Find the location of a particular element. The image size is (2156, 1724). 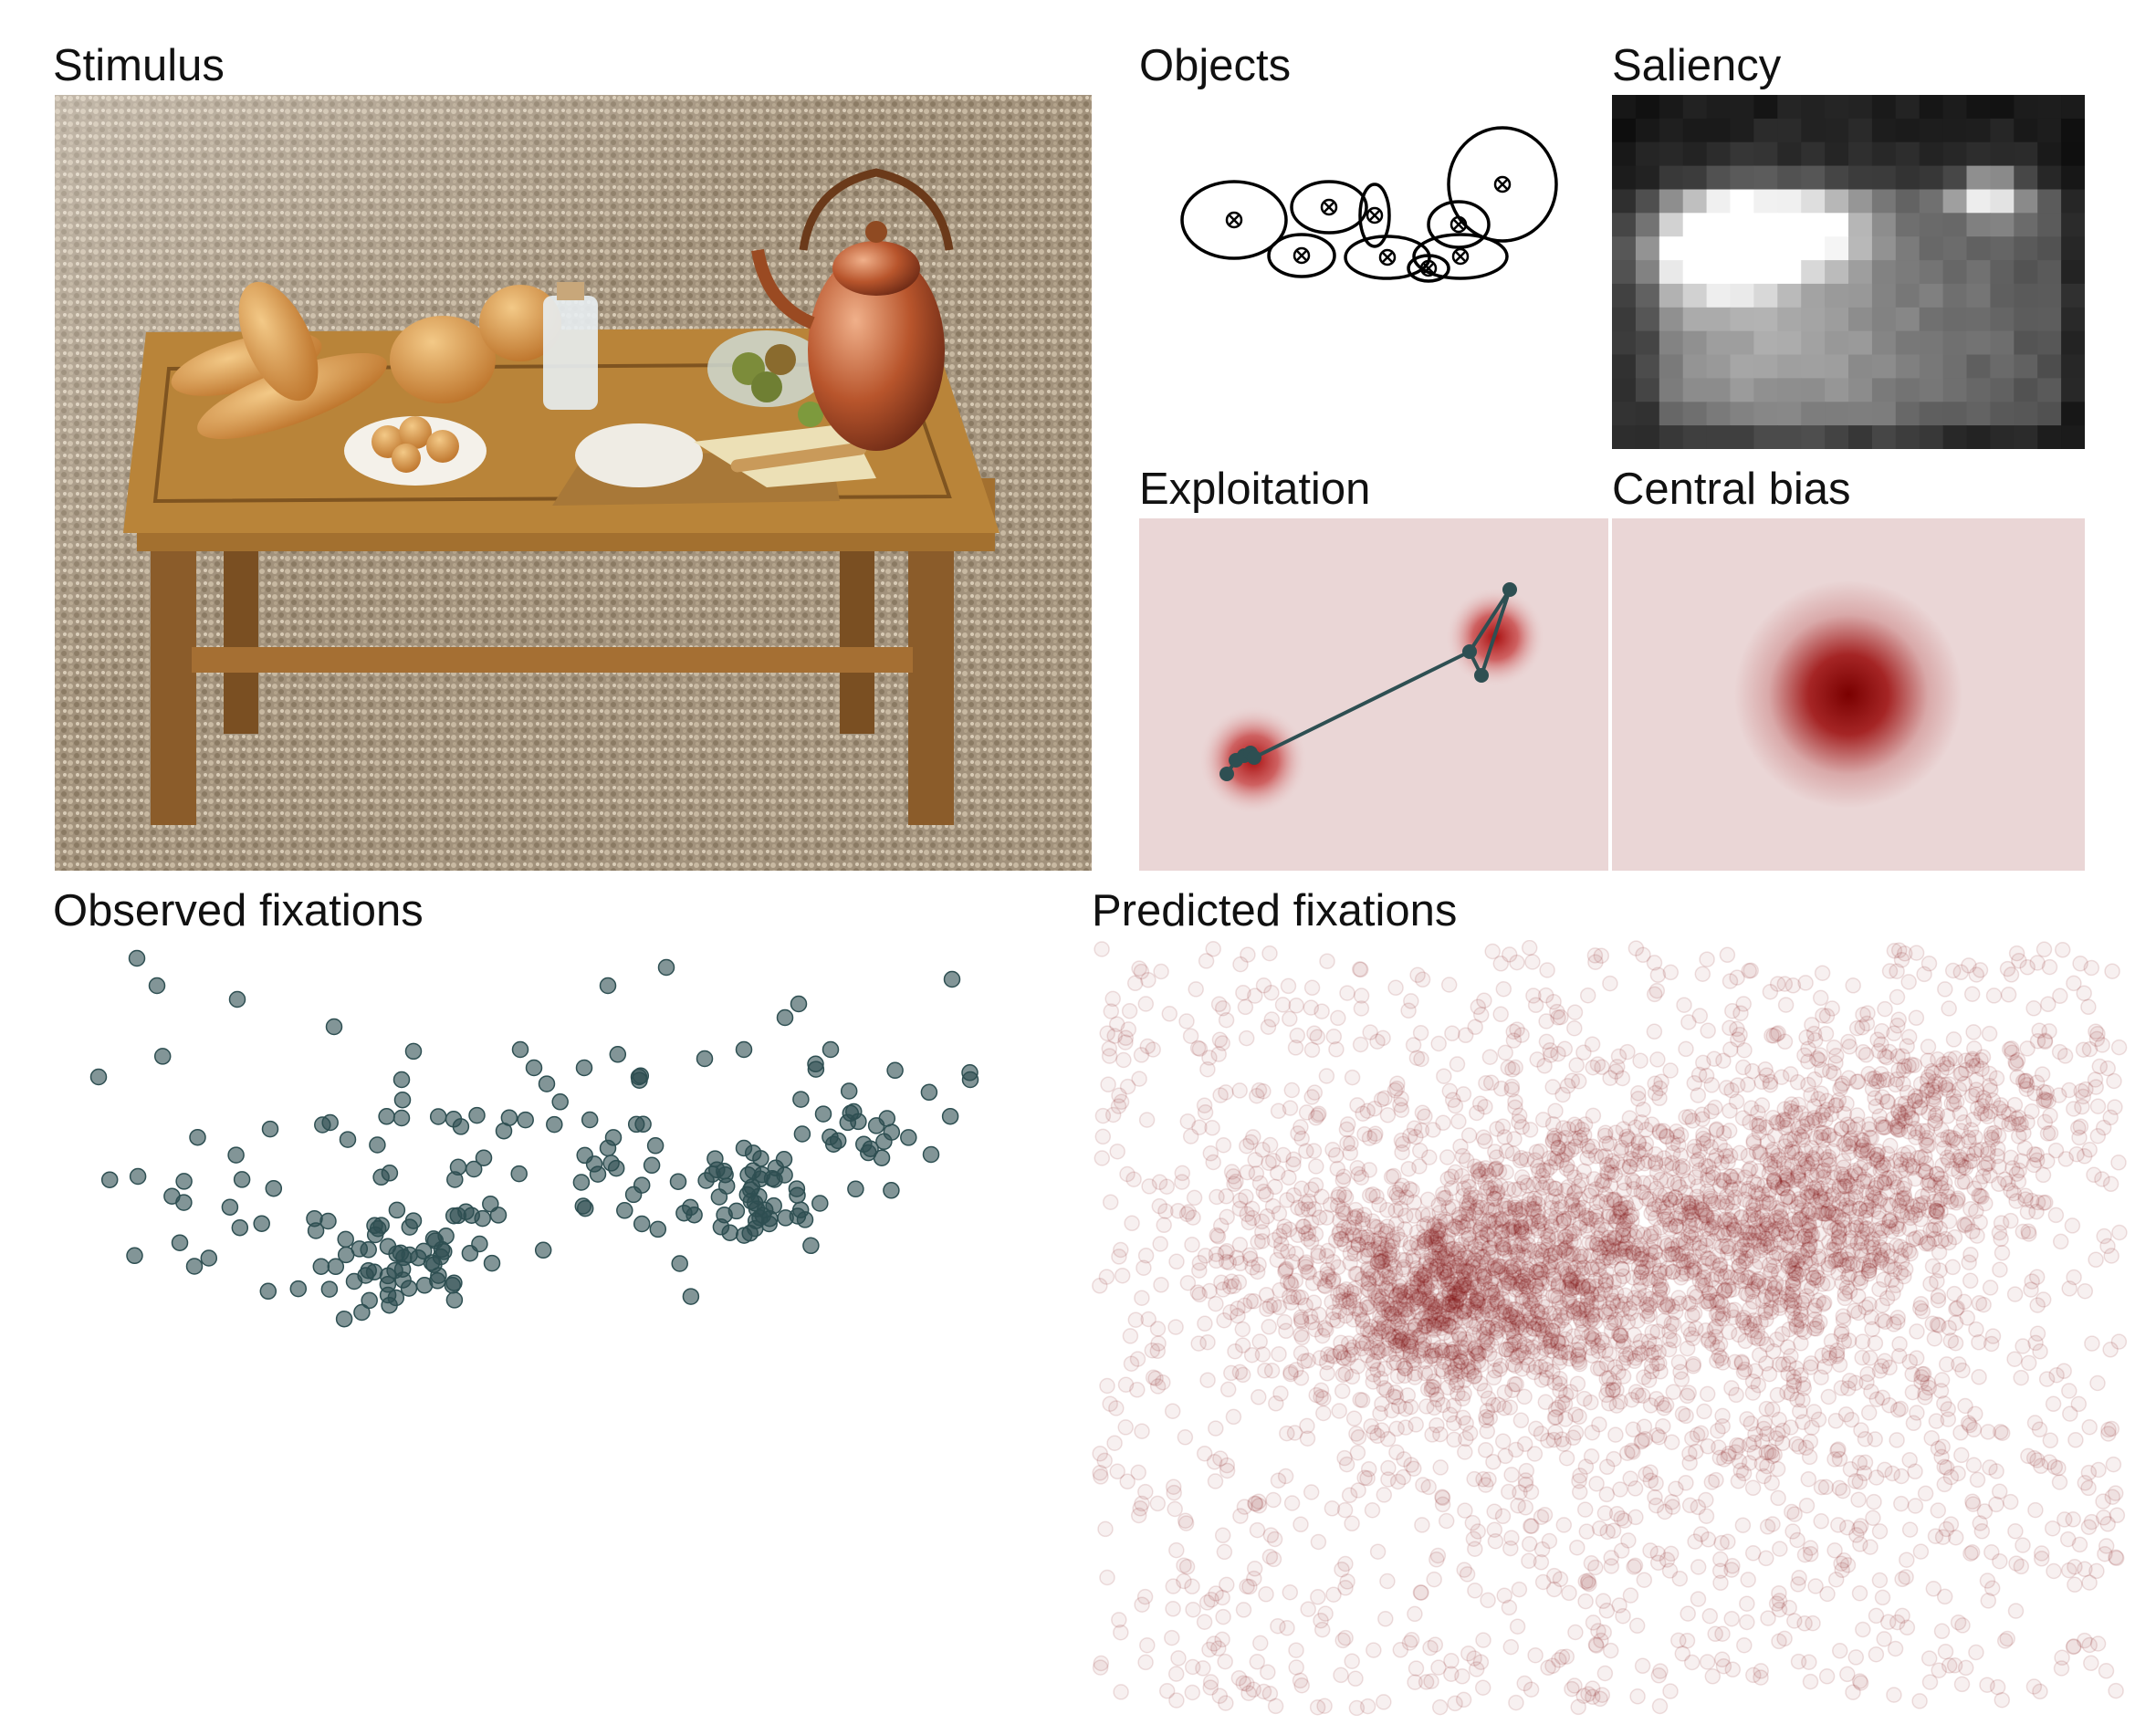

object-center-marker is located at coordinates (1460, 256).